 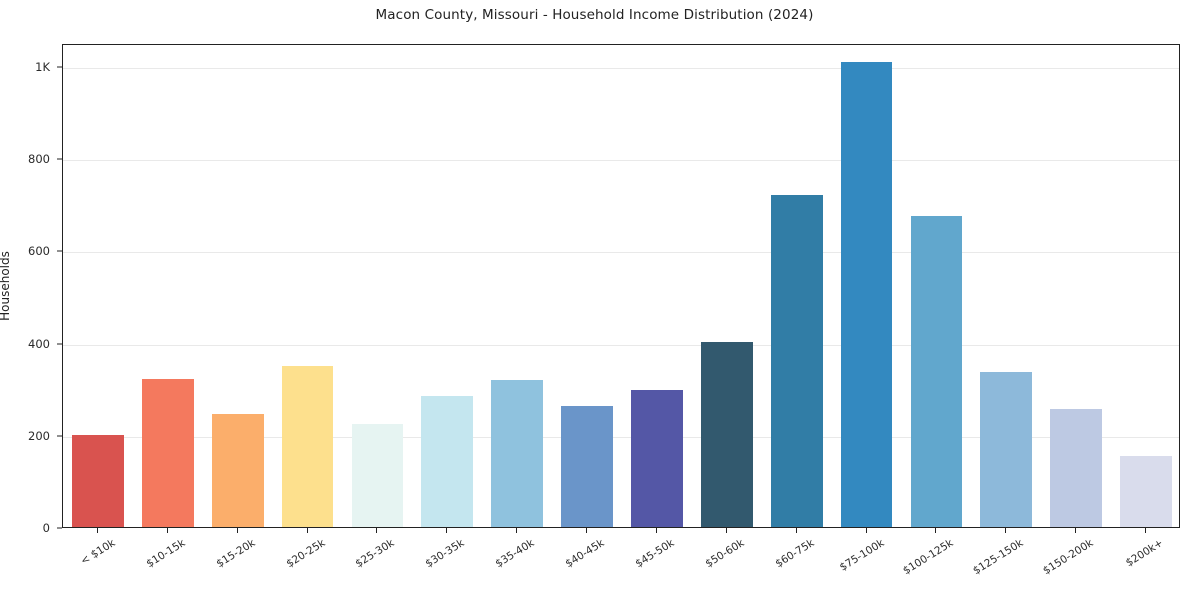 What do you see at coordinates (585, 554) in the screenshot?
I see `x-tick-label-7: $40-45k` at bounding box center [585, 554].